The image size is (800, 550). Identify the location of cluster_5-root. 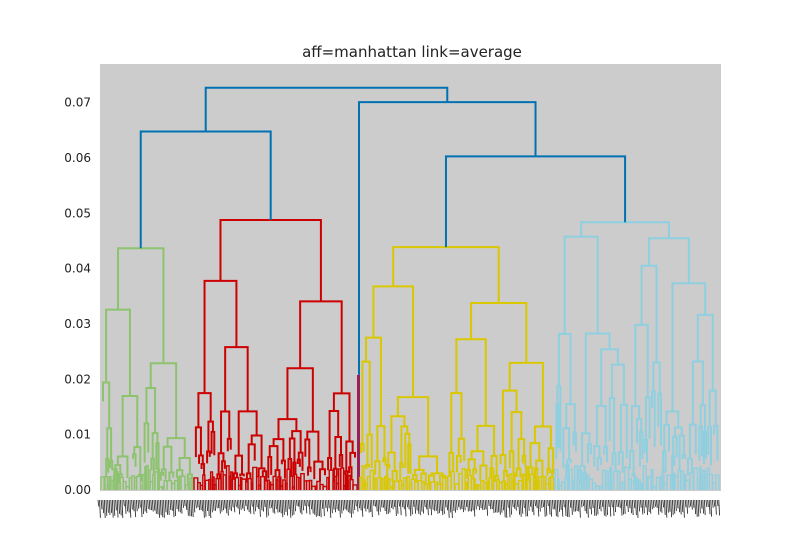
(625, 230).